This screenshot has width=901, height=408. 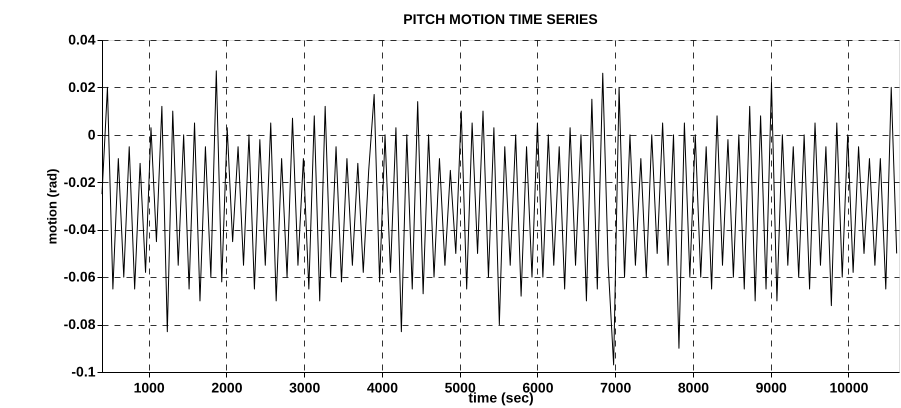 I want to click on y-tick-label: -0.1, so click(x=83, y=372).